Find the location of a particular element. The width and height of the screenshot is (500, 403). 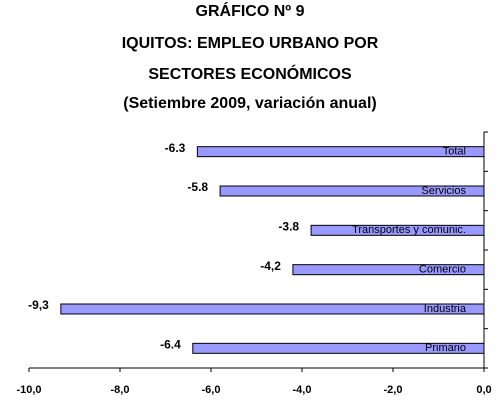

value-label: -6.3 is located at coordinates (175, 148).